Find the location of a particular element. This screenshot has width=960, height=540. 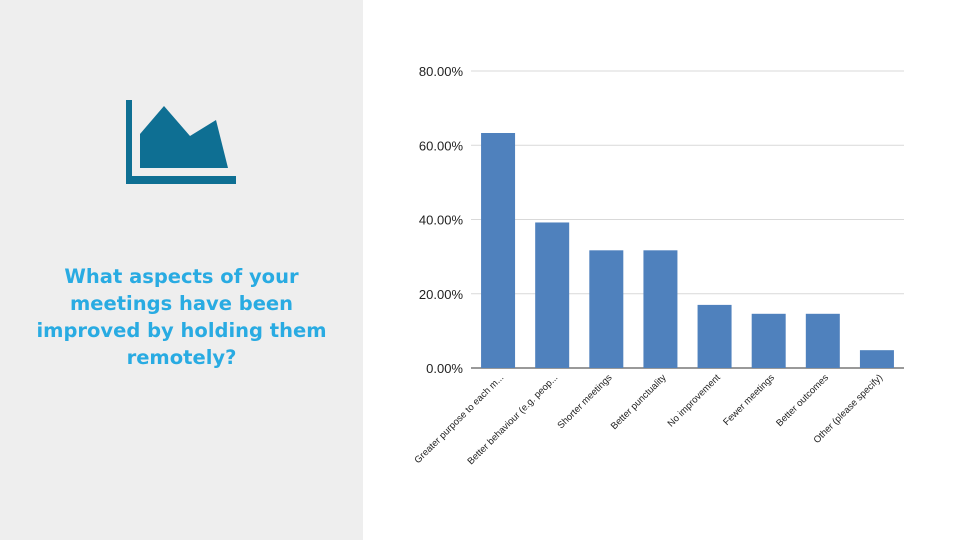

x-tick-label: Fewer meetings is located at coordinates (749, 400).